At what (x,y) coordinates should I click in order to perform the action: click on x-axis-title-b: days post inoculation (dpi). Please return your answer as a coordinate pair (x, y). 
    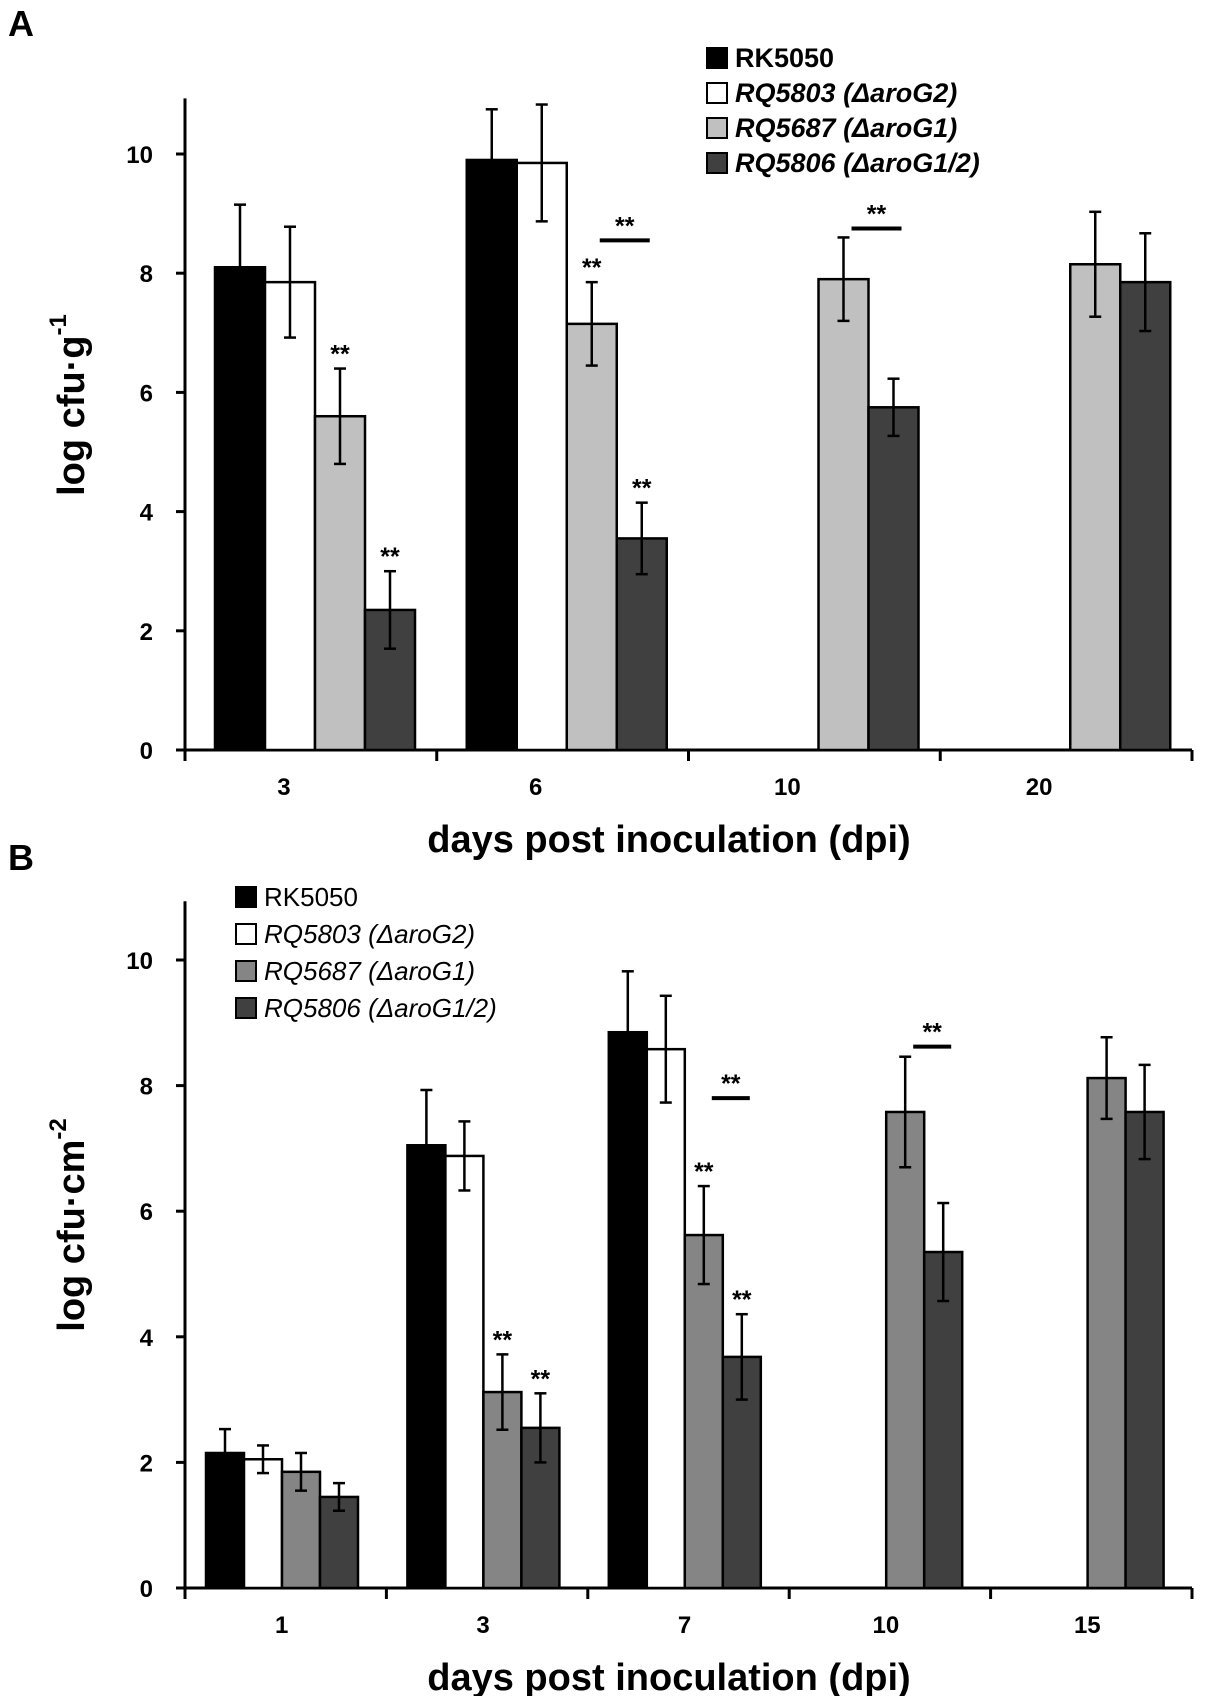
    Looking at the image, I should click on (668, 1676).